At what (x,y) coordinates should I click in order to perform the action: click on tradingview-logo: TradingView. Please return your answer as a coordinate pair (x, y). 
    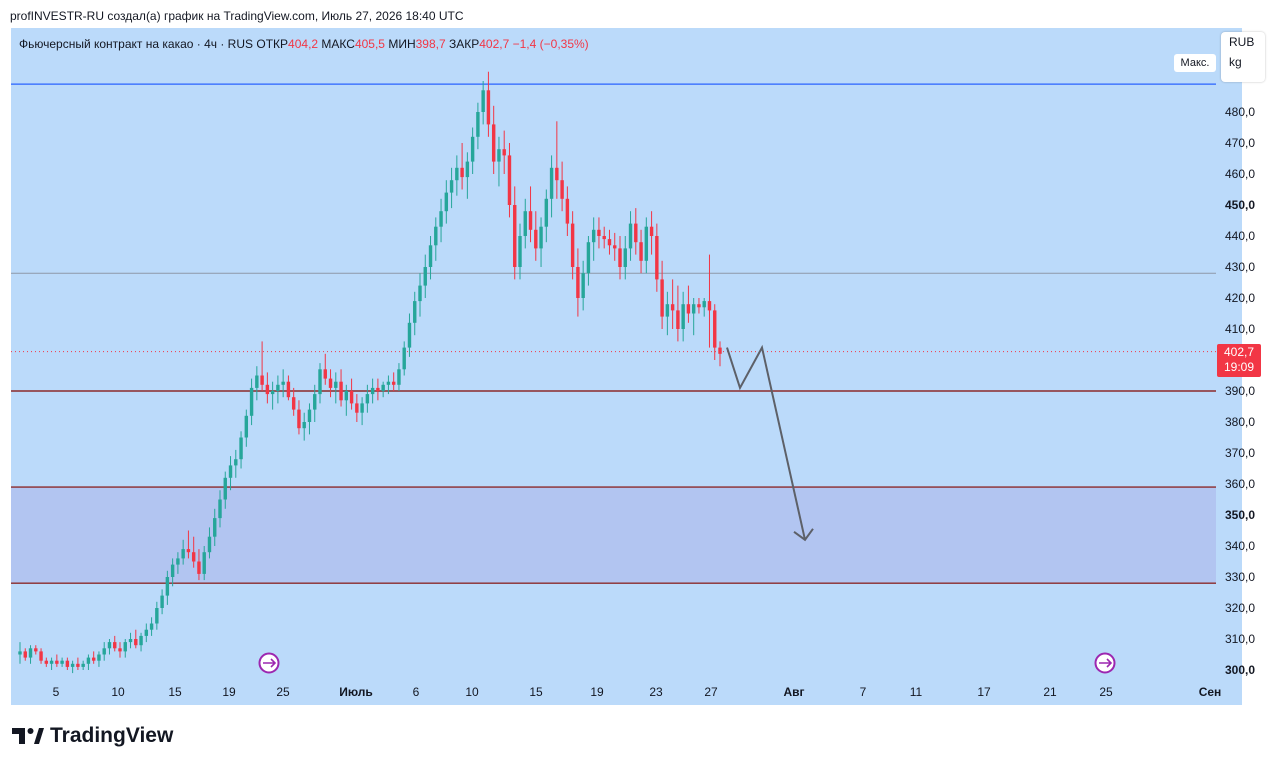
    Looking at the image, I should click on (92, 736).